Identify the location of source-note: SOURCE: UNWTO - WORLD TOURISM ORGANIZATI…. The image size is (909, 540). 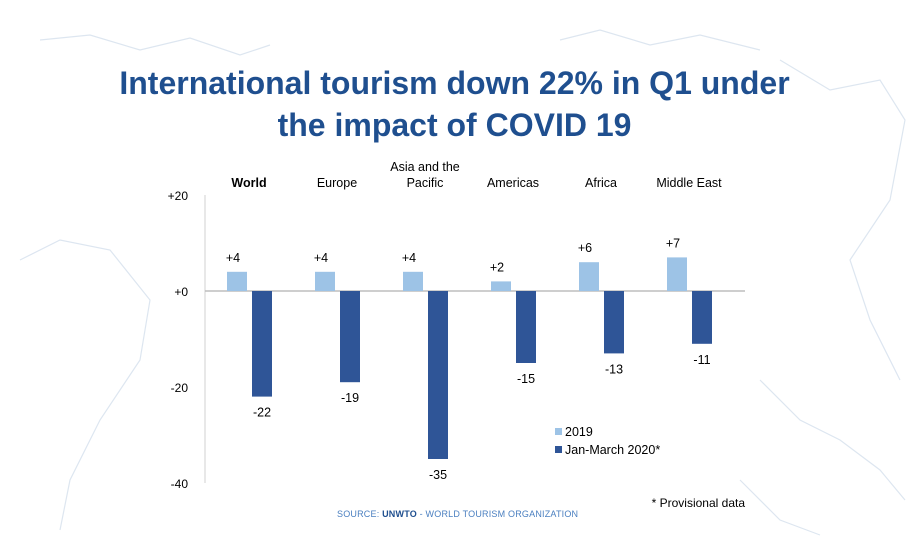
(457, 514).